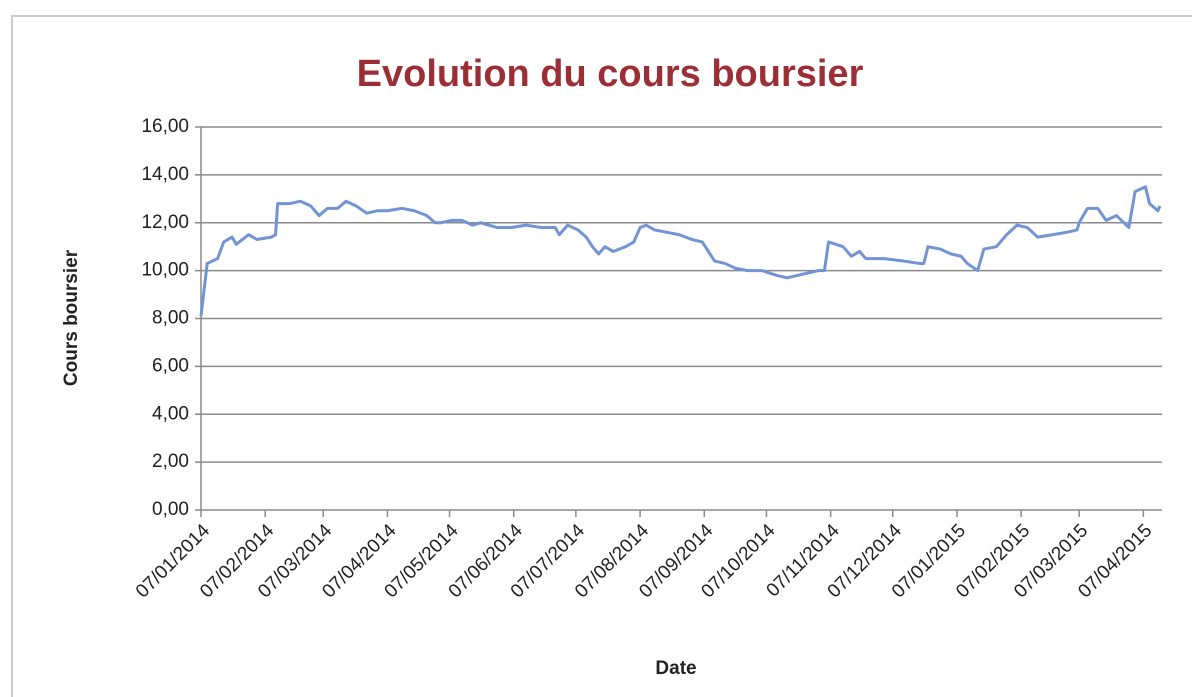  What do you see at coordinates (165, 222) in the screenshot?
I see `y-tick-label: 12,00` at bounding box center [165, 222].